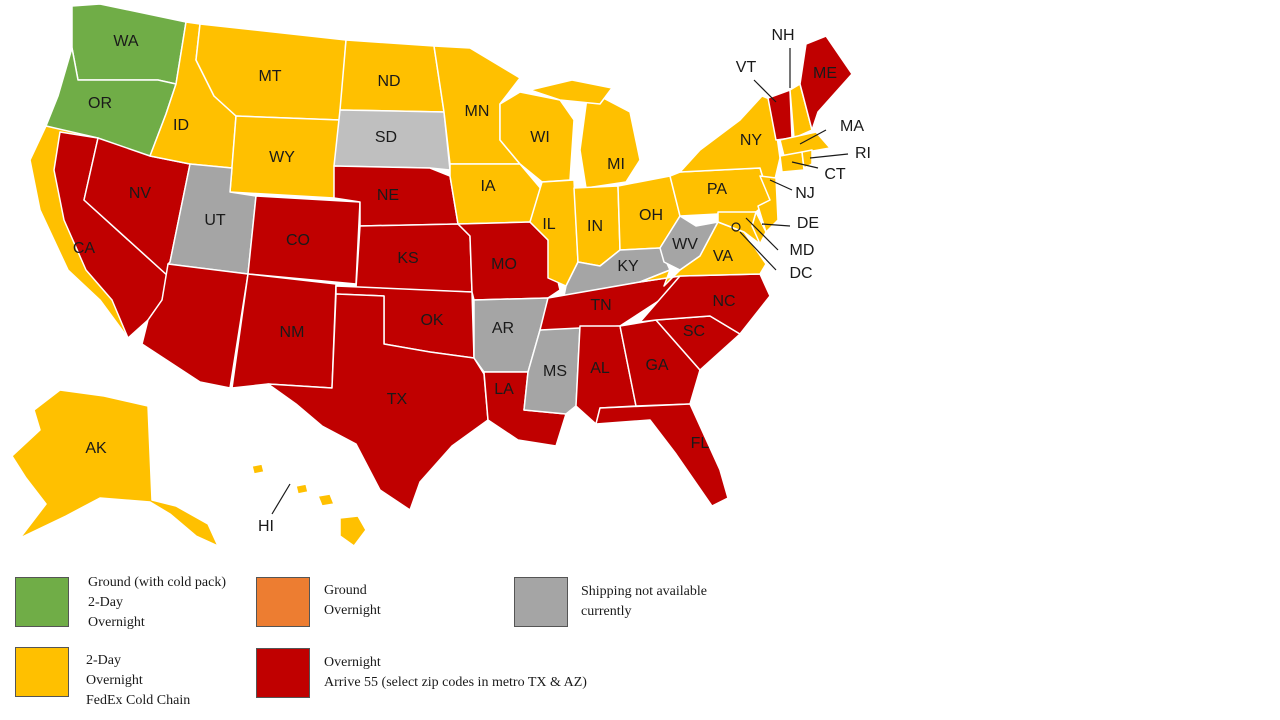 The height and width of the screenshot is (720, 1280). I want to click on leader-de, so click(776, 225).